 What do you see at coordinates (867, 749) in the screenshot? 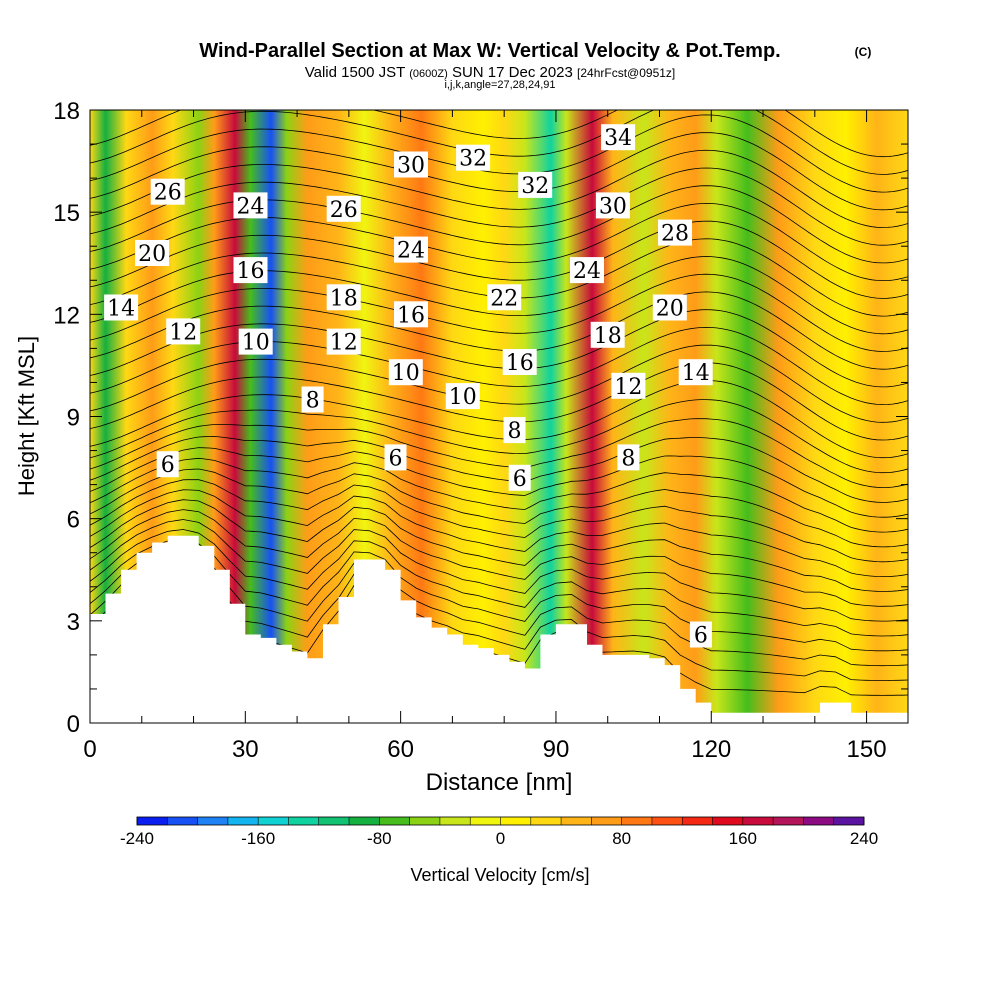
I see `x-tick-label: 150` at bounding box center [867, 749].